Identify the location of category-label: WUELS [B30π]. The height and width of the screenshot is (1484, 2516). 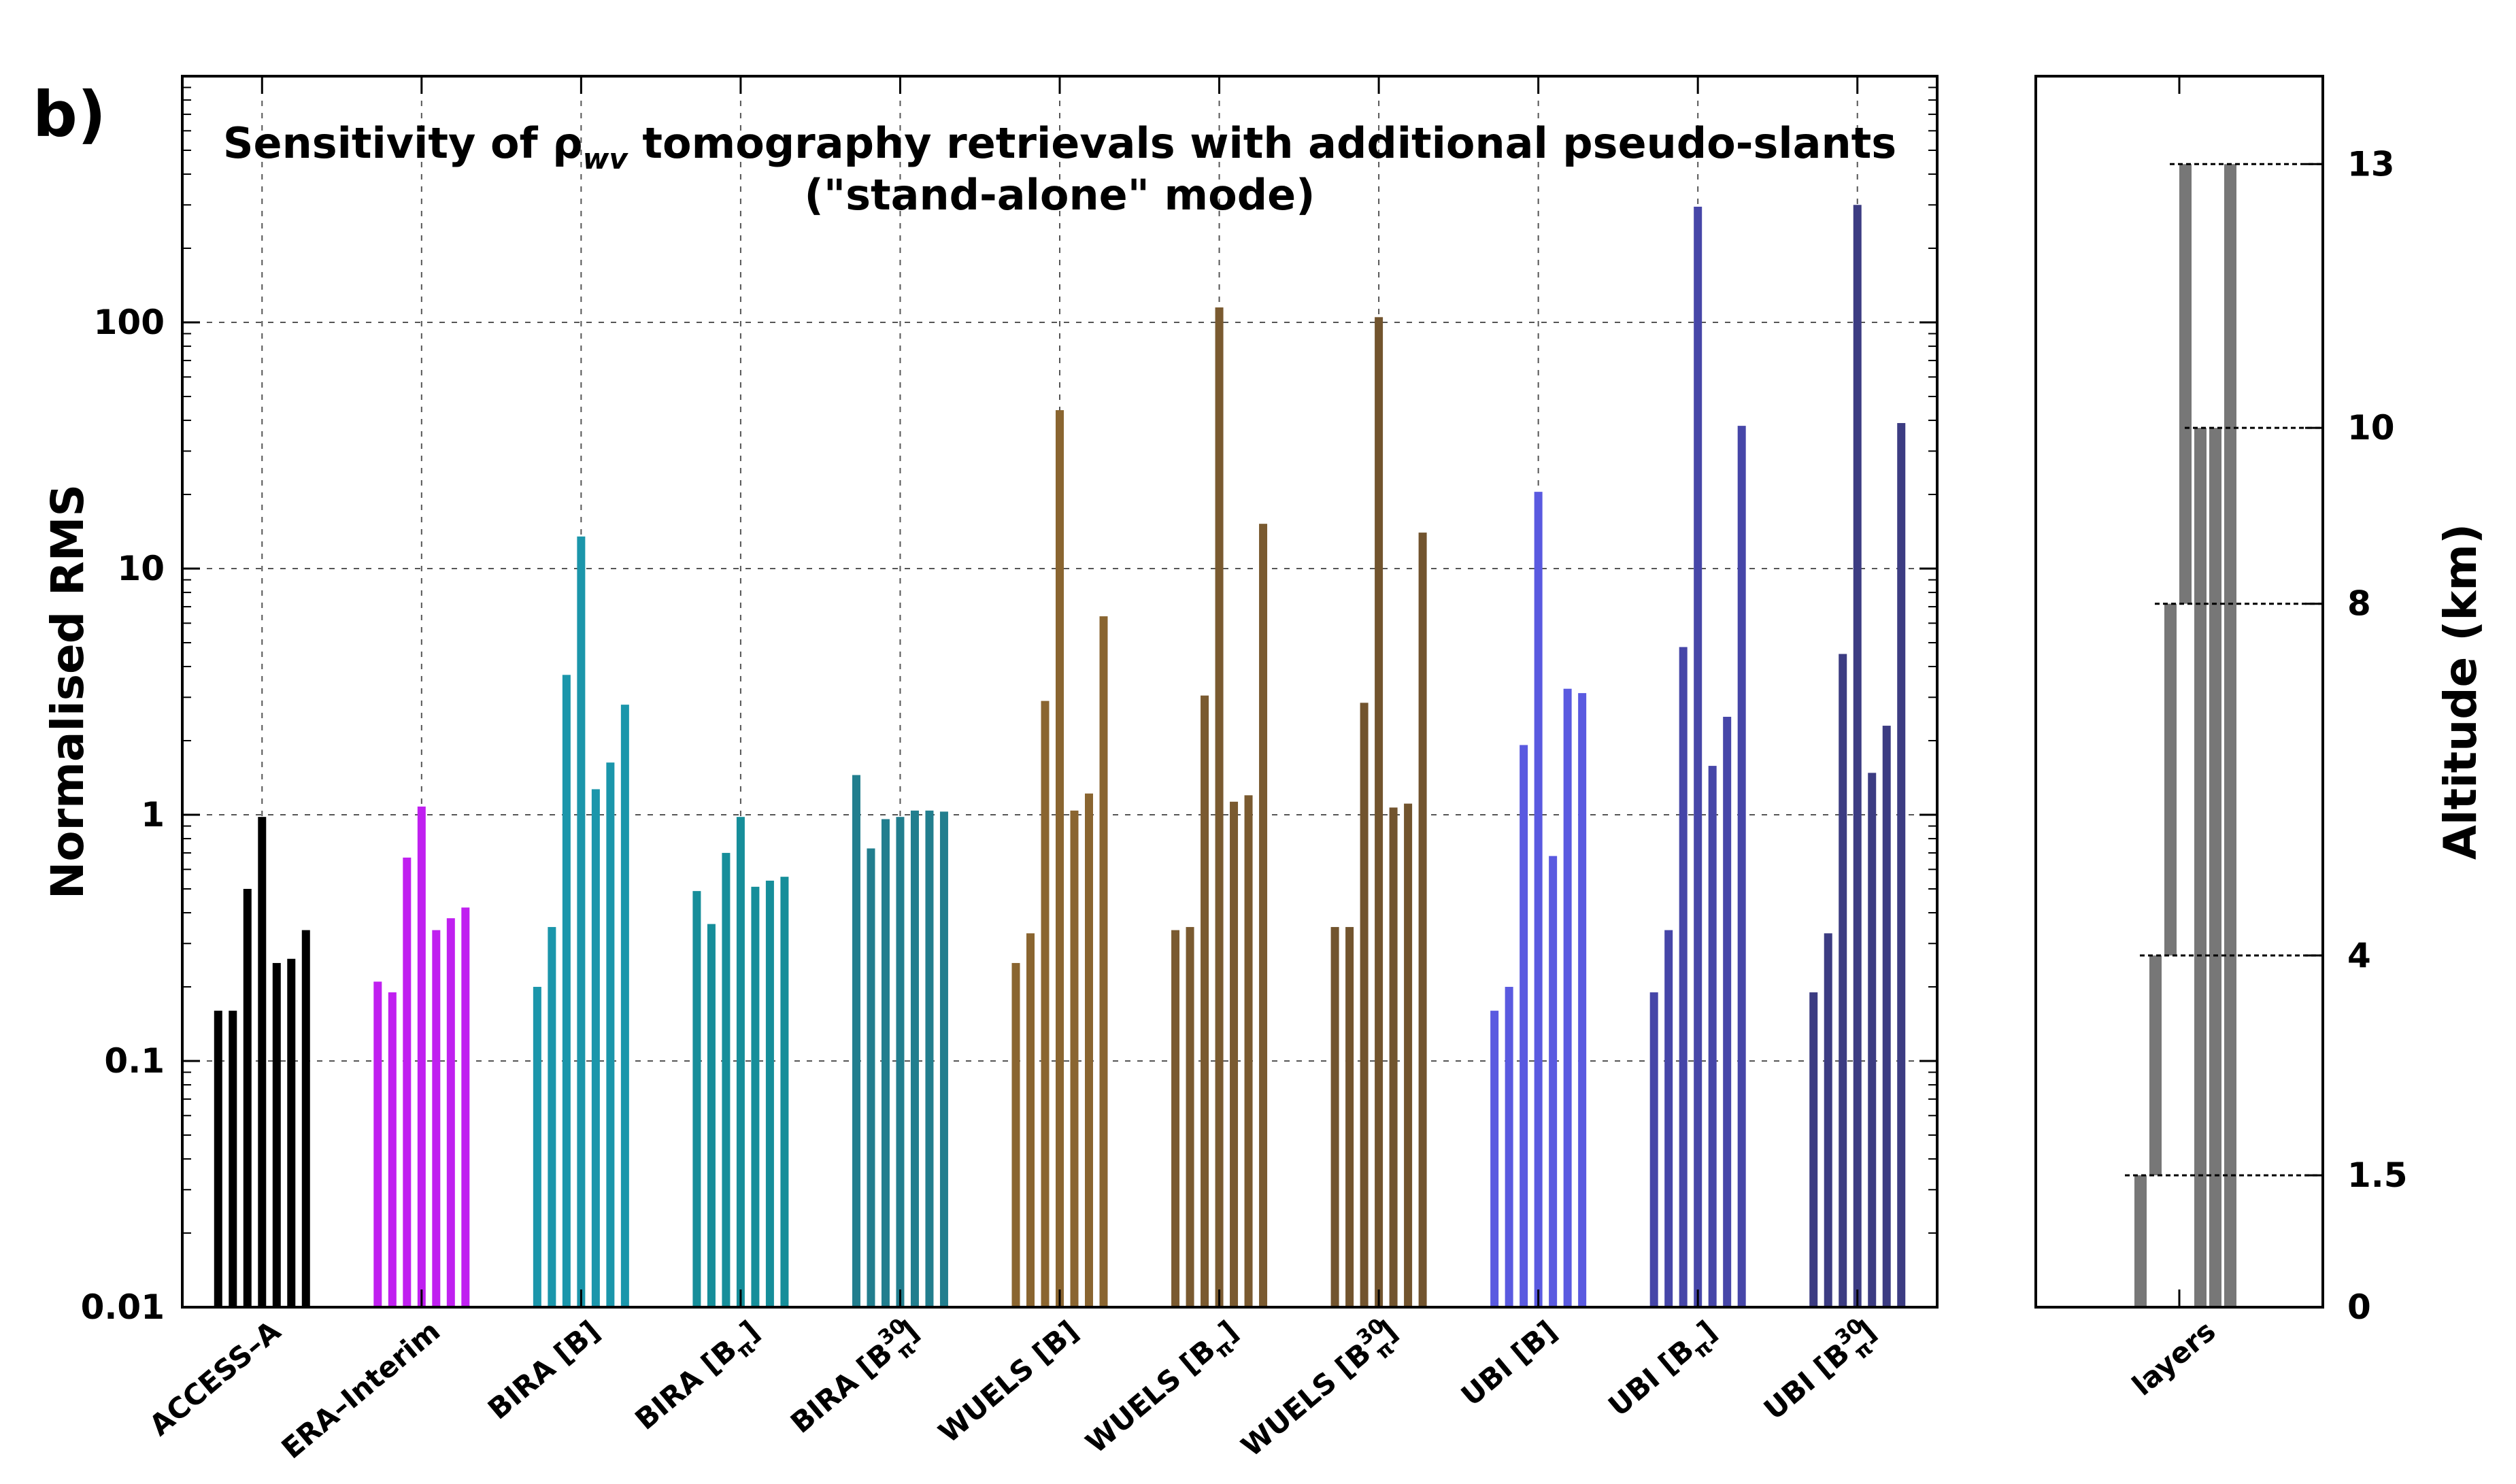
(1320, 1390).